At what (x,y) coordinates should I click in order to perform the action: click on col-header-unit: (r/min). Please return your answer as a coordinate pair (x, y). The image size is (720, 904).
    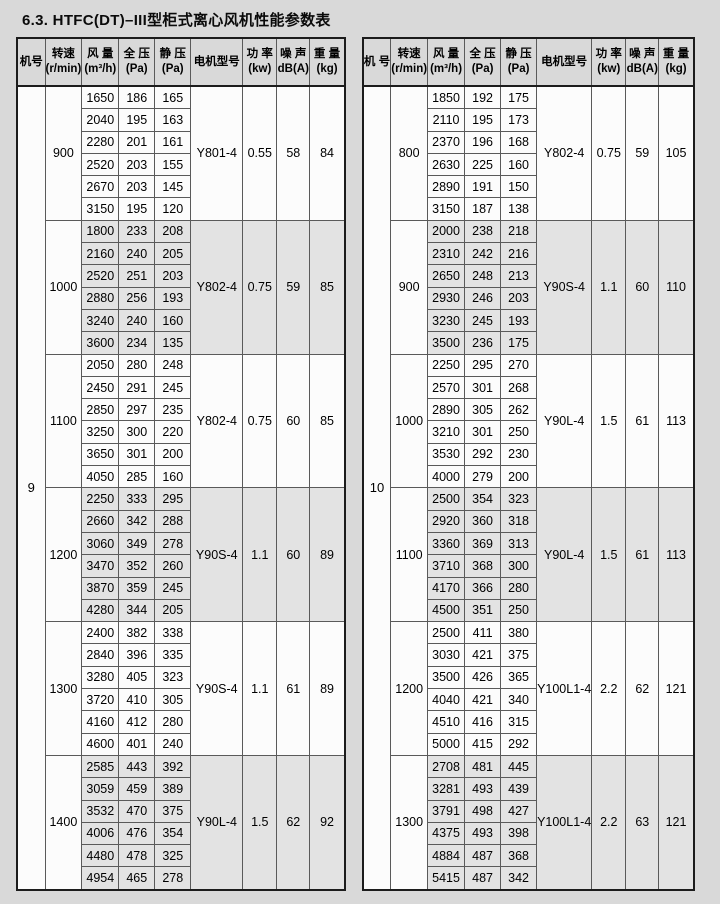
    Looking at the image, I should click on (63, 69).